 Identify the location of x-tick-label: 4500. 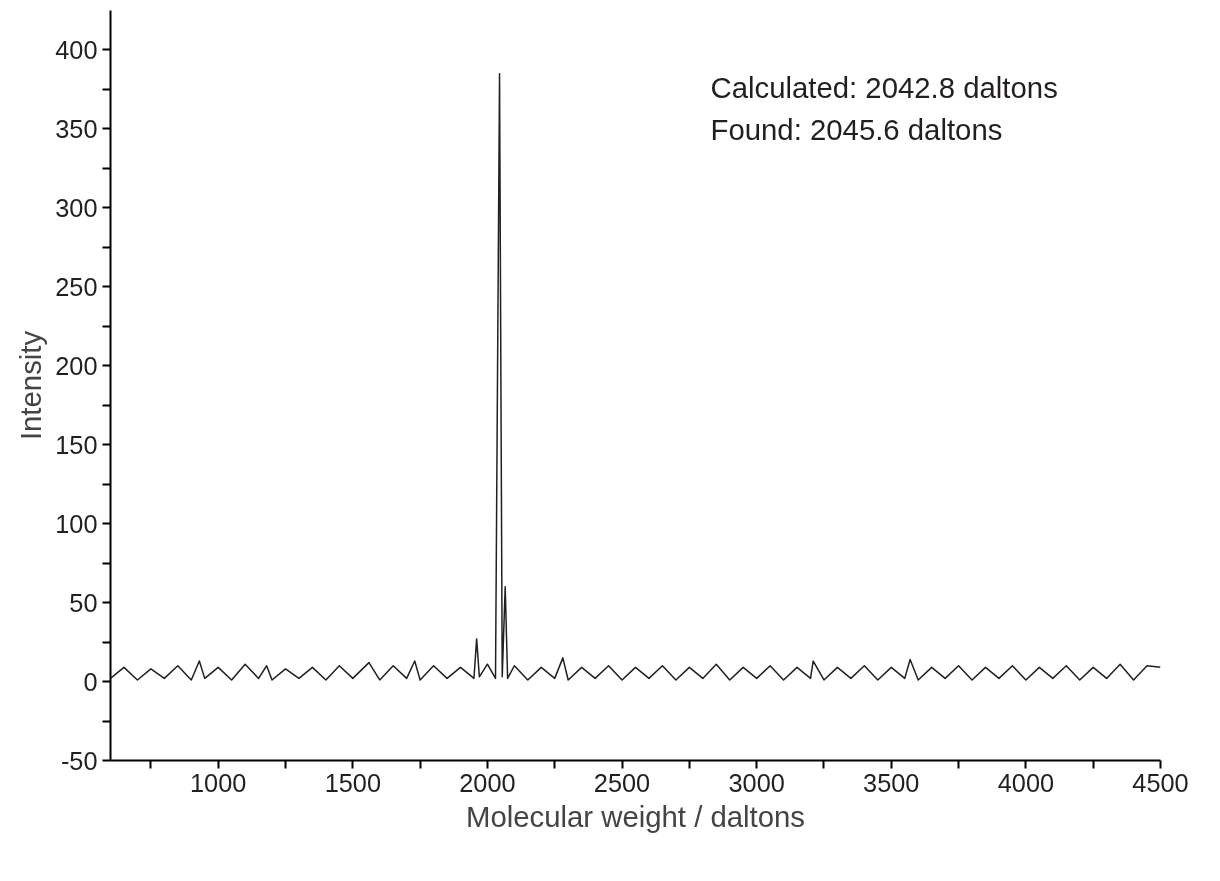
(1160, 782).